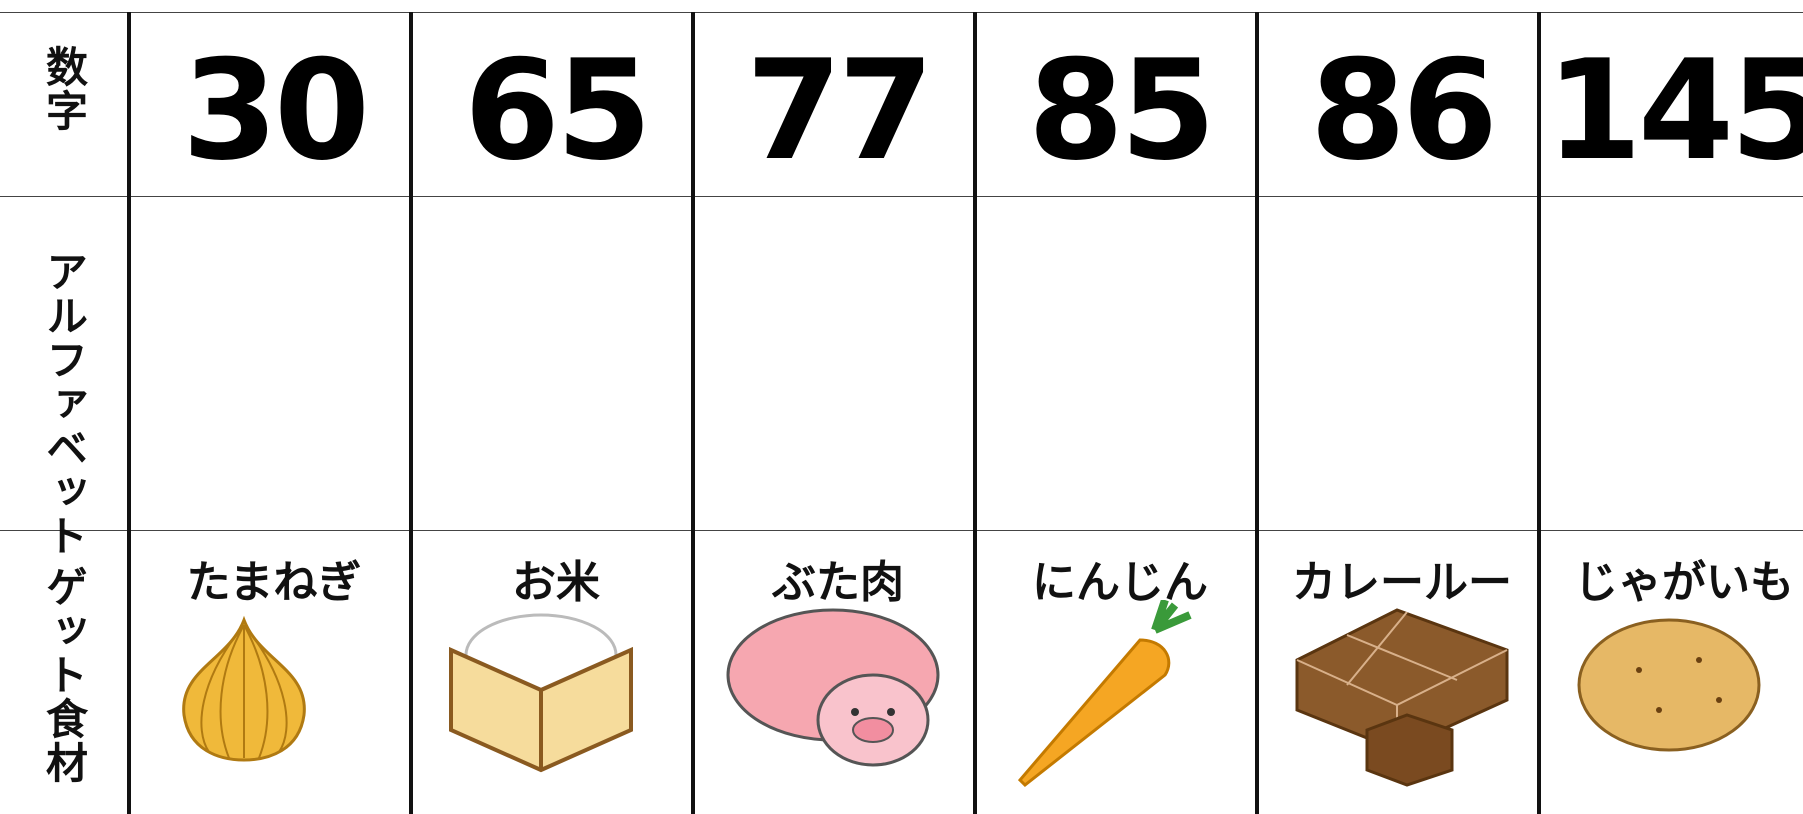 This screenshot has height=814, width=1803. What do you see at coordinates (275, 110) in the screenshot?
I see `number: 30` at bounding box center [275, 110].